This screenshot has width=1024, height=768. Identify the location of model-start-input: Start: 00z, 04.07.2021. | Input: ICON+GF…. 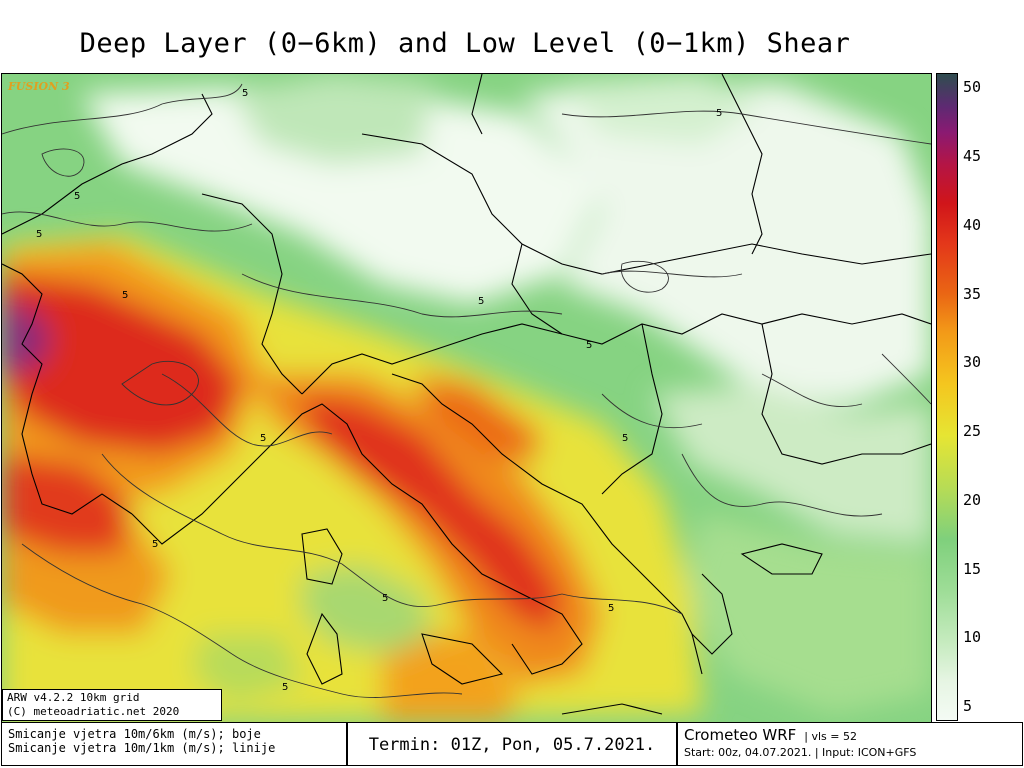
(800, 752).